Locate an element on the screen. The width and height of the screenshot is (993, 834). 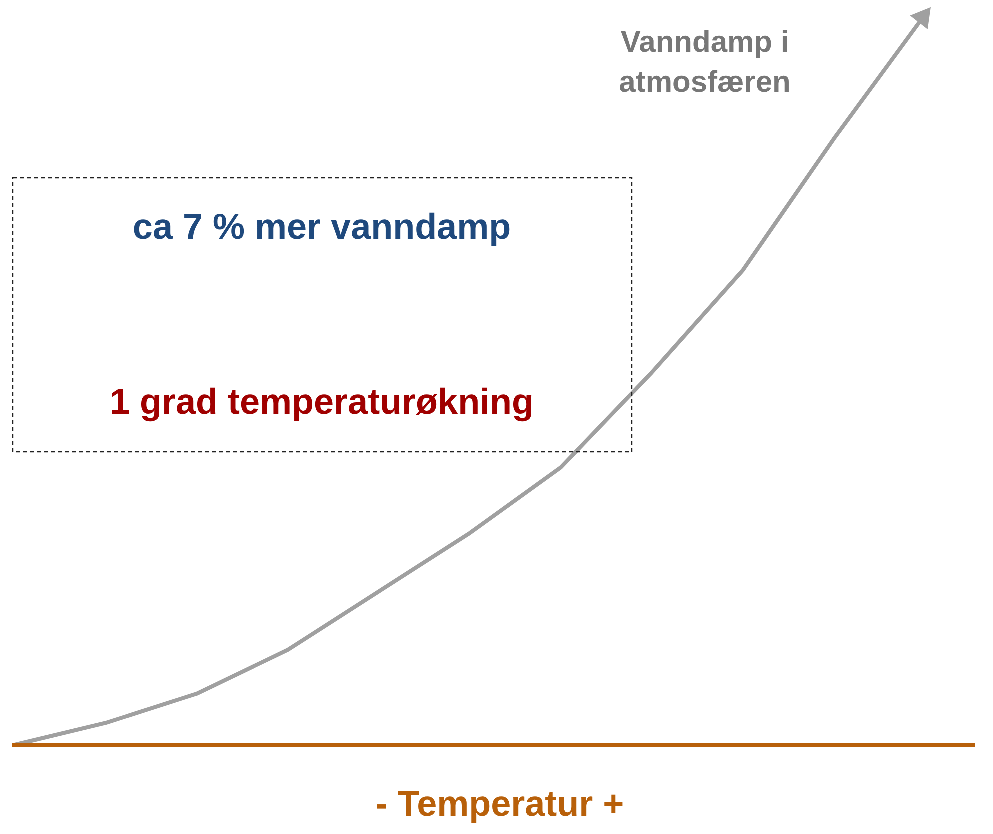
annotation: ca 7 % mer vanndamp is located at coordinates (322, 226).